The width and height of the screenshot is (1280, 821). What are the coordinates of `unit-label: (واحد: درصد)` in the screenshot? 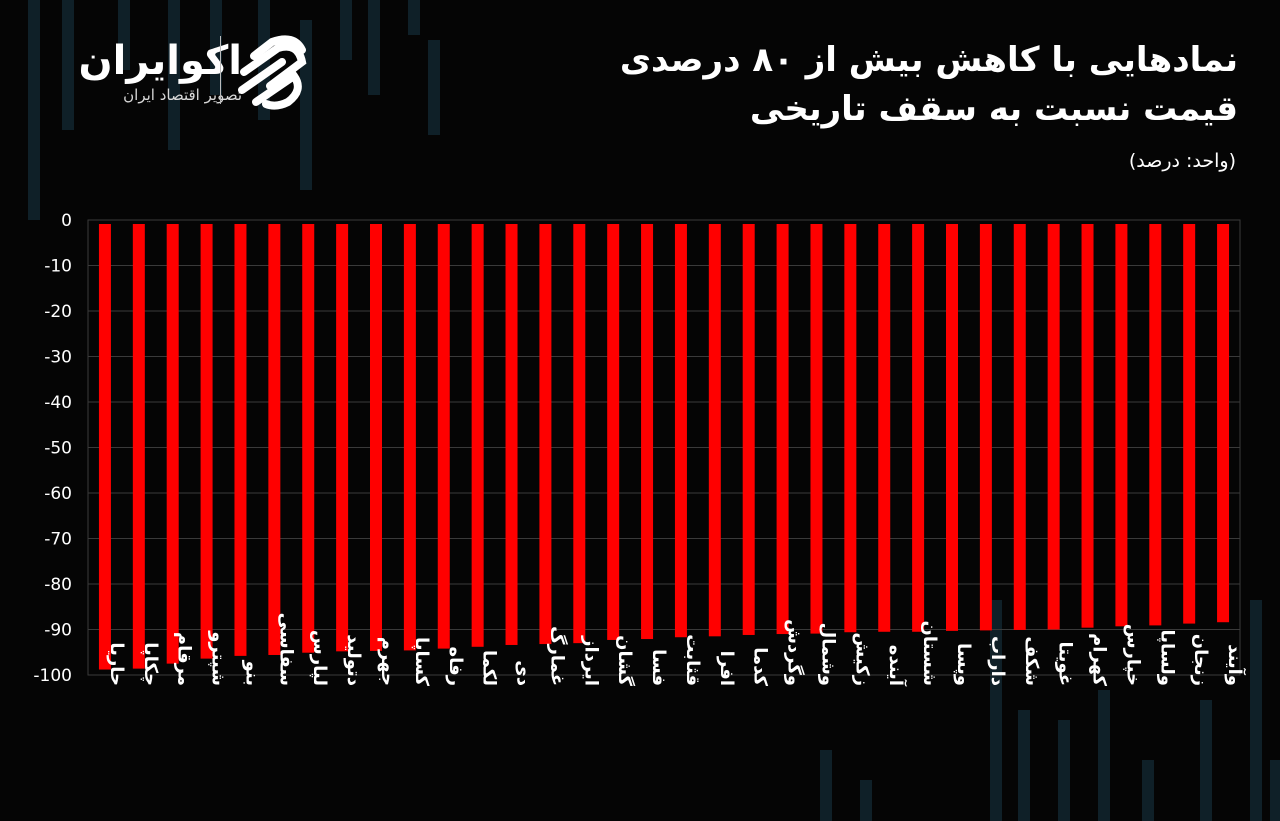 It's located at (1182, 161).